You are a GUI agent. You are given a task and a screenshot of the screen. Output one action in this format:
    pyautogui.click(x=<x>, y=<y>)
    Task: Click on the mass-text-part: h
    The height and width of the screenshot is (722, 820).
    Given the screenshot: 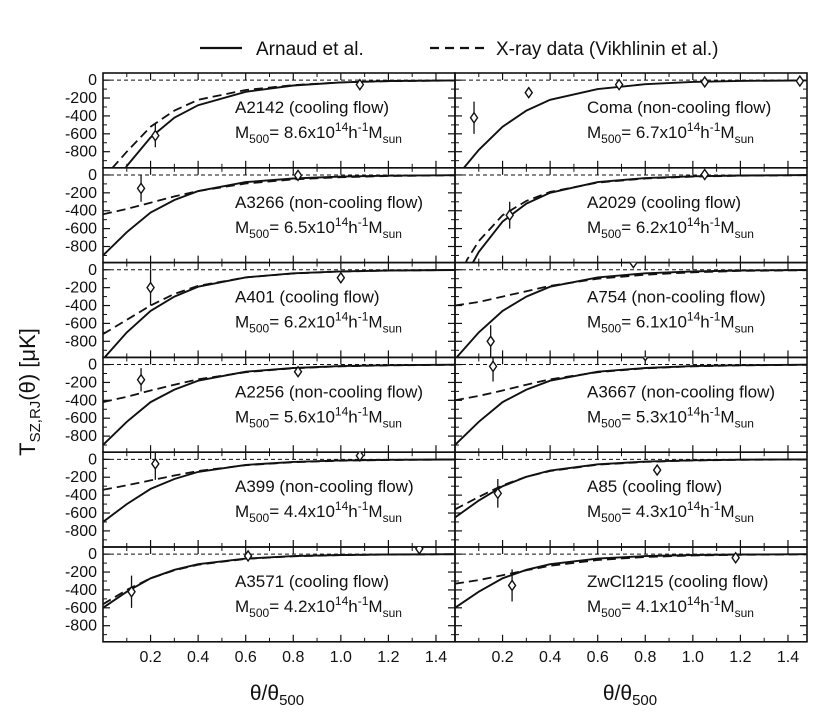 What is the action you would take?
    pyautogui.click(x=704, y=511)
    